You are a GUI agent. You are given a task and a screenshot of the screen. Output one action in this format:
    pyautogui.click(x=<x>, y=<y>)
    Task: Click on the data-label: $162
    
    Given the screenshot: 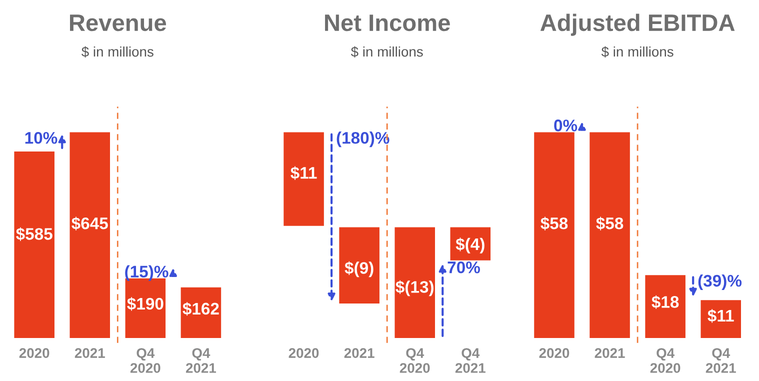 What is the action you would take?
    pyautogui.click(x=200, y=309)
    